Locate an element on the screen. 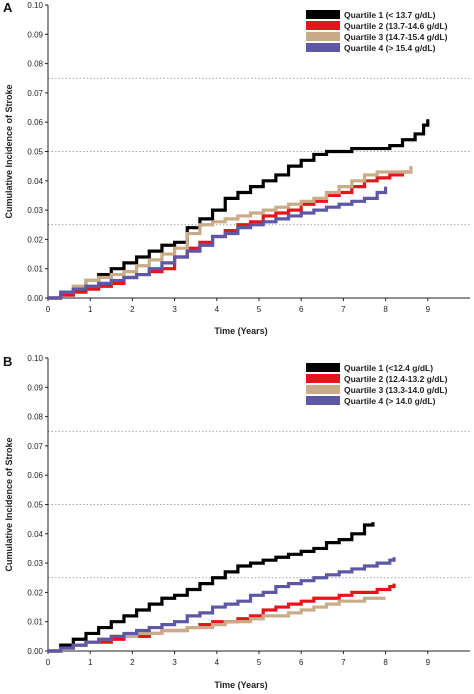 The width and height of the screenshot is (474, 694). legend-entry-label: Quartile 4 (> 15.4 g/dL) is located at coordinates (390, 48).